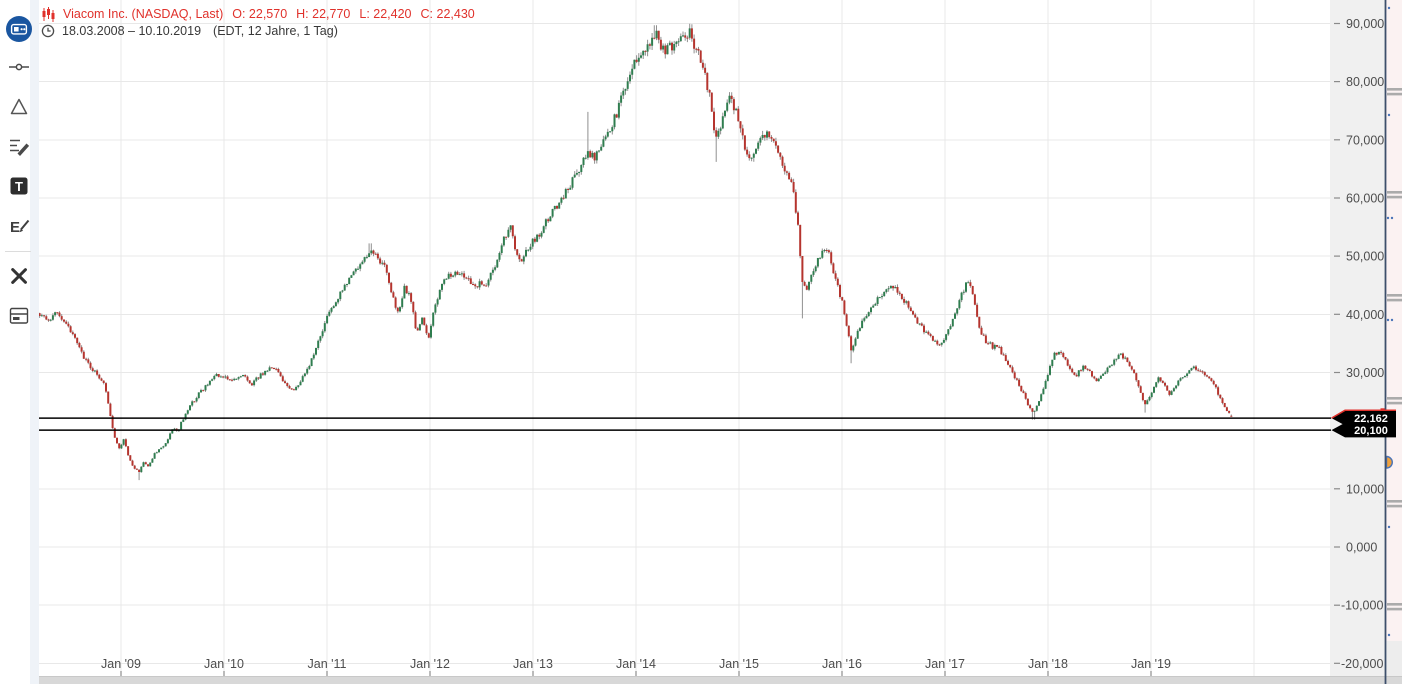  Describe the element at coordinates (1365, 140) in the screenshot. I see `y-axis-label: 70,000` at that location.